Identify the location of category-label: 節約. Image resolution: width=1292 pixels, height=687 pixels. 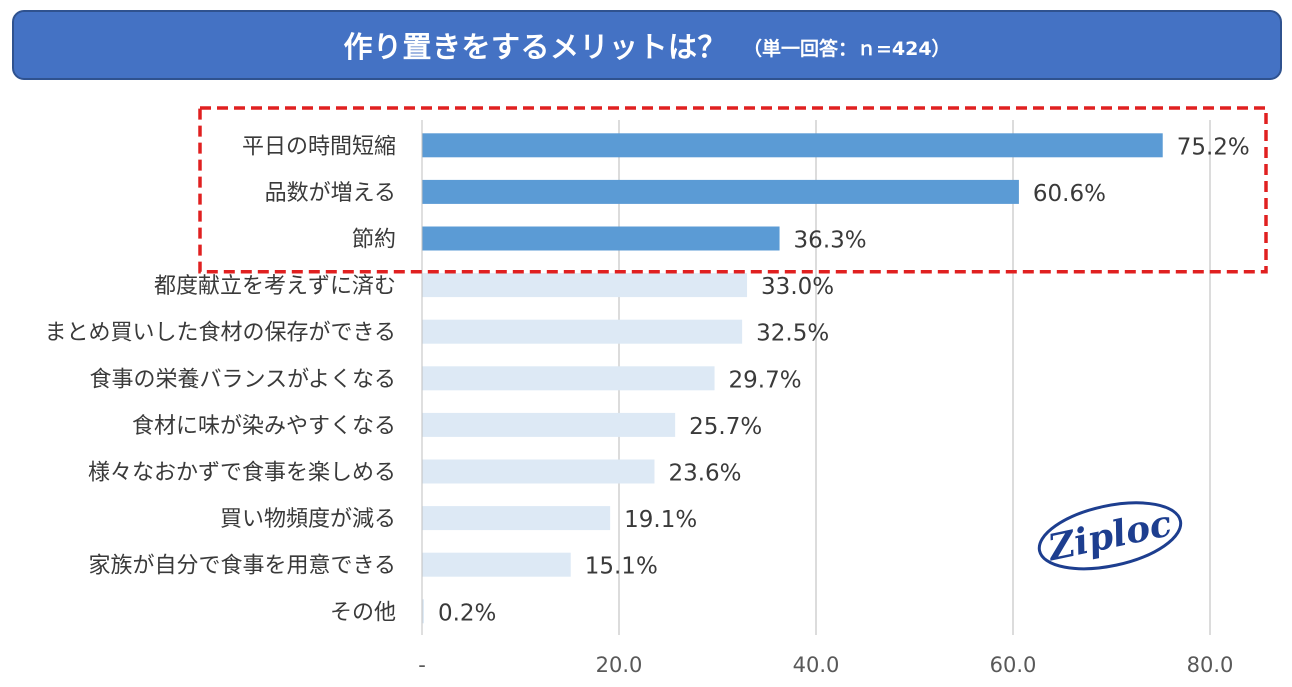
(374, 240).